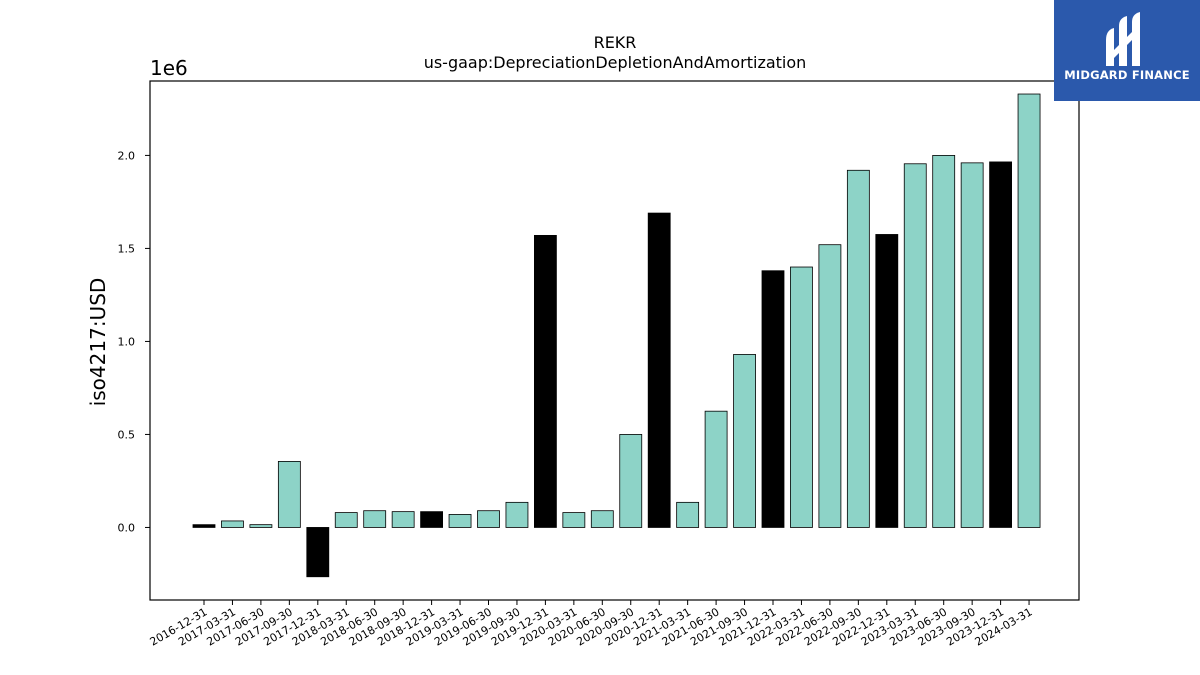  I want to click on y-tick-label: 2.0, so click(127, 155).